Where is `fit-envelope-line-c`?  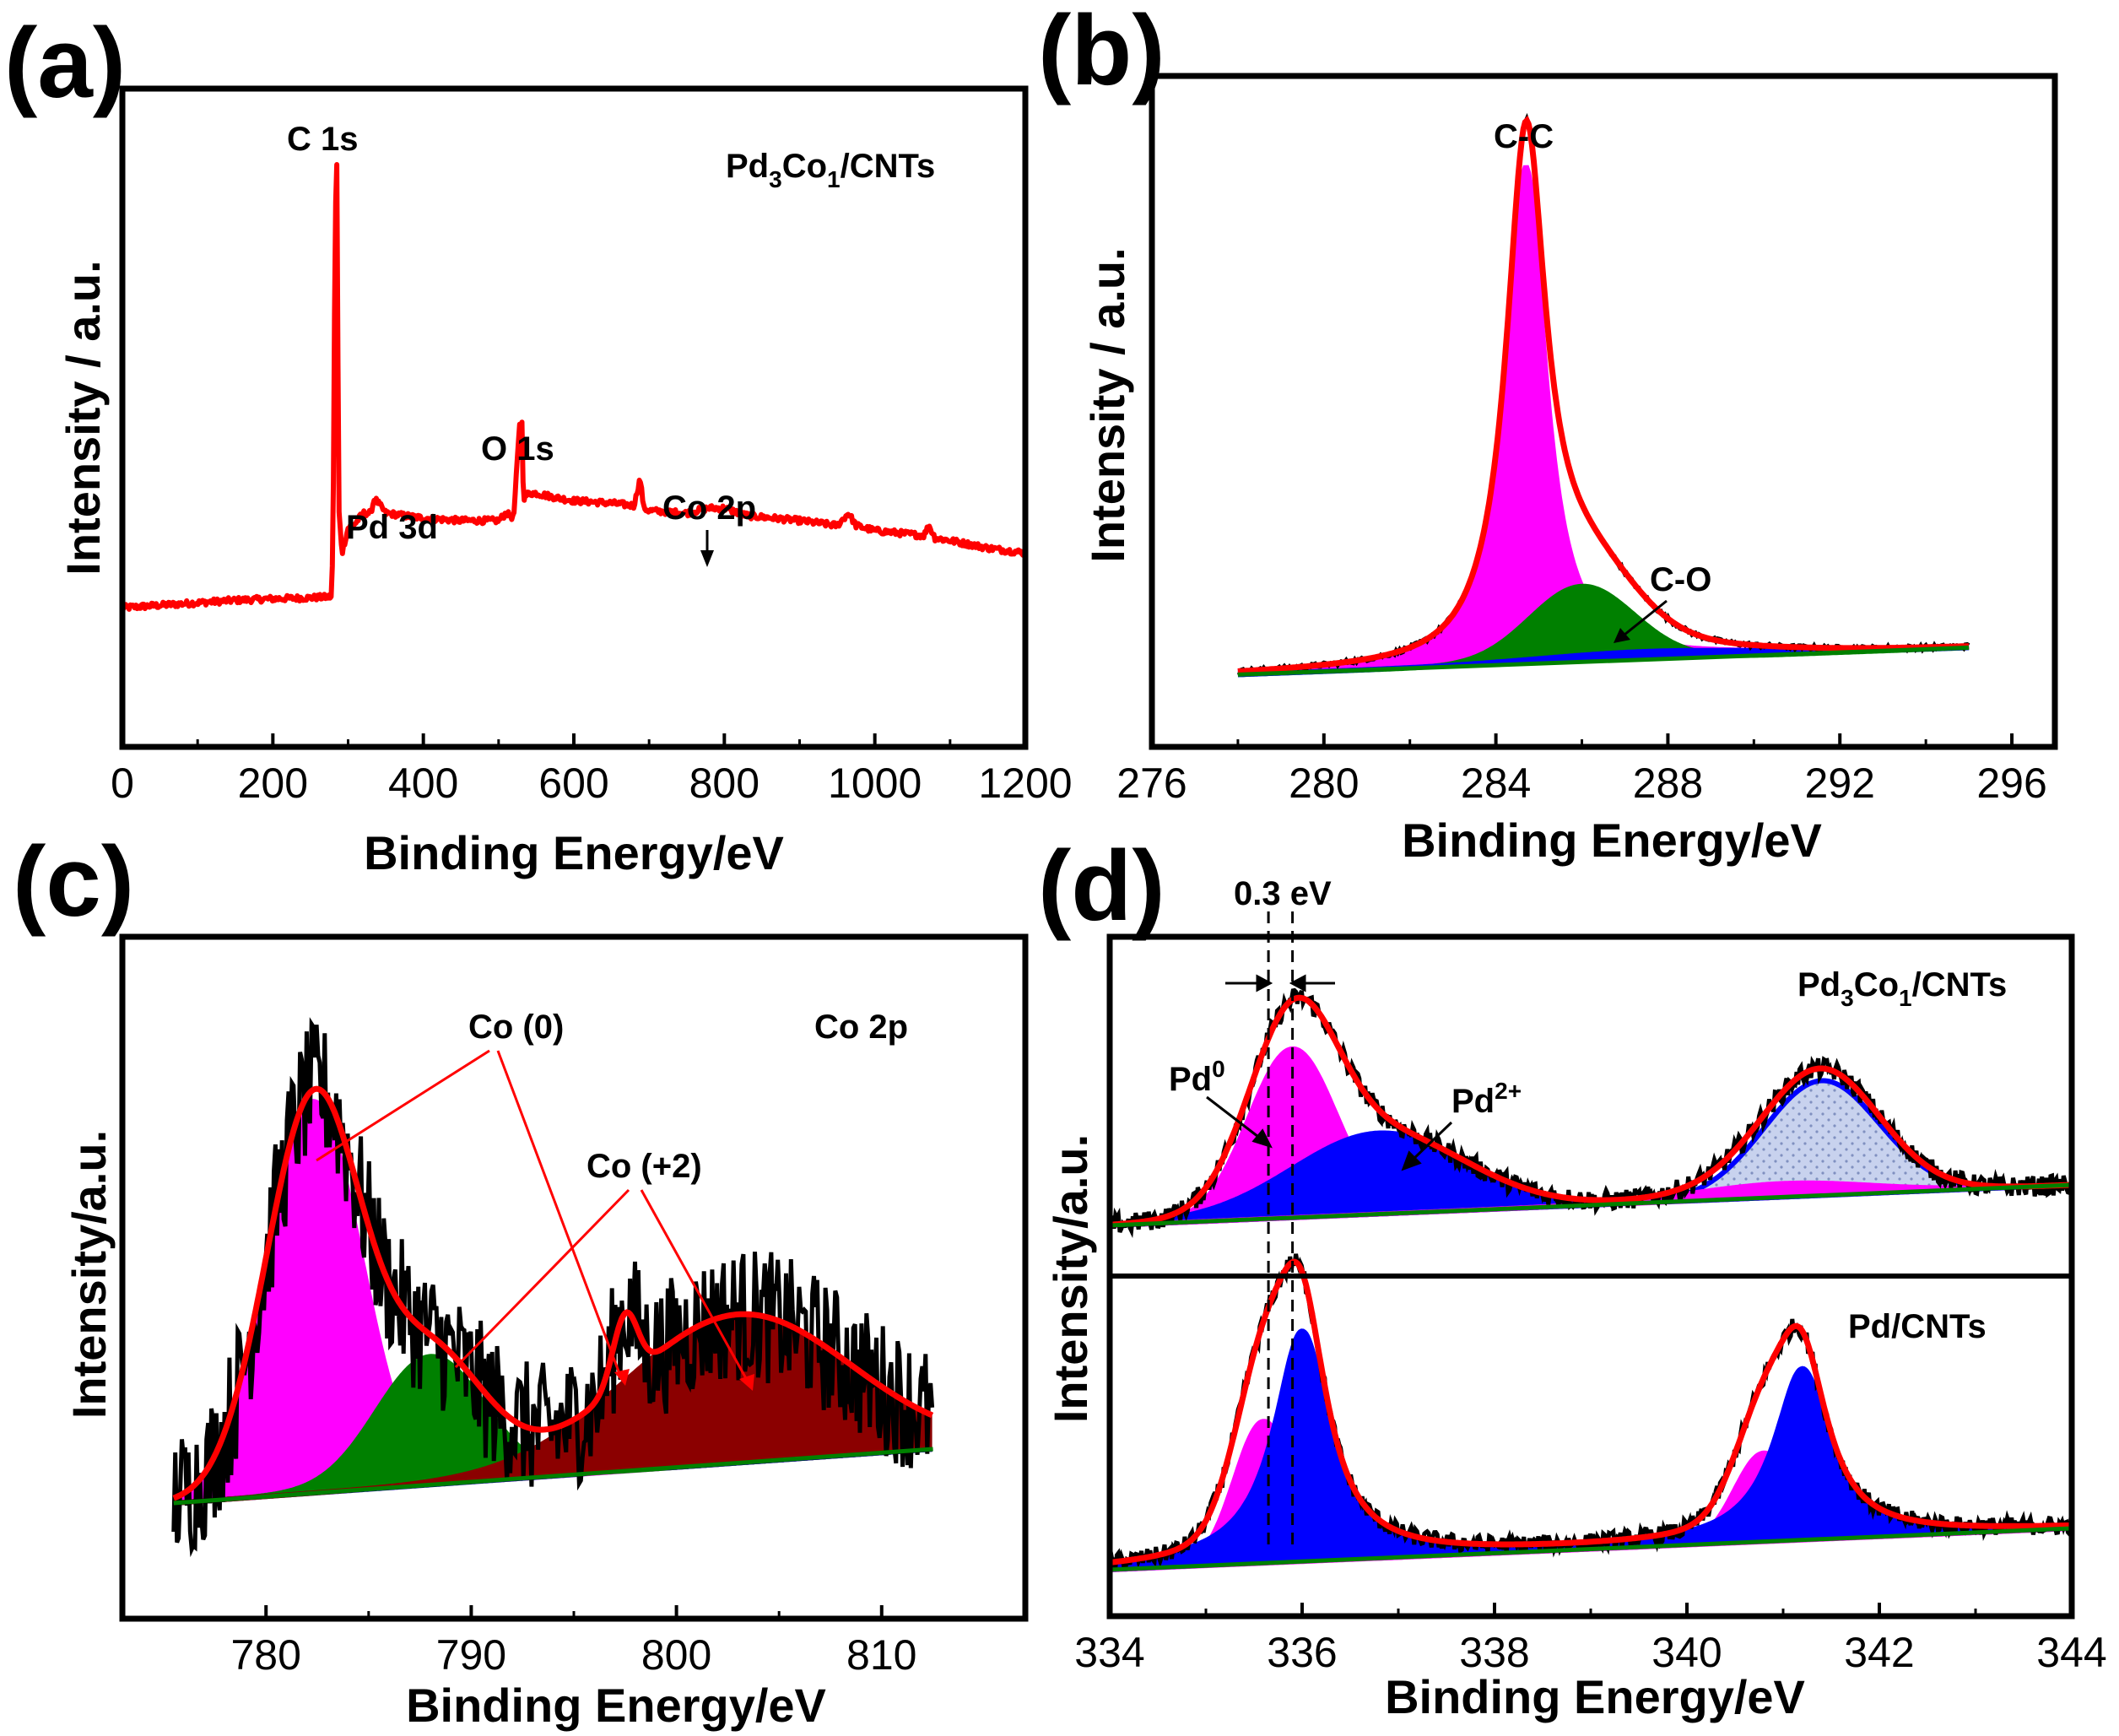 fit-envelope-line-c is located at coordinates (553, 1293).